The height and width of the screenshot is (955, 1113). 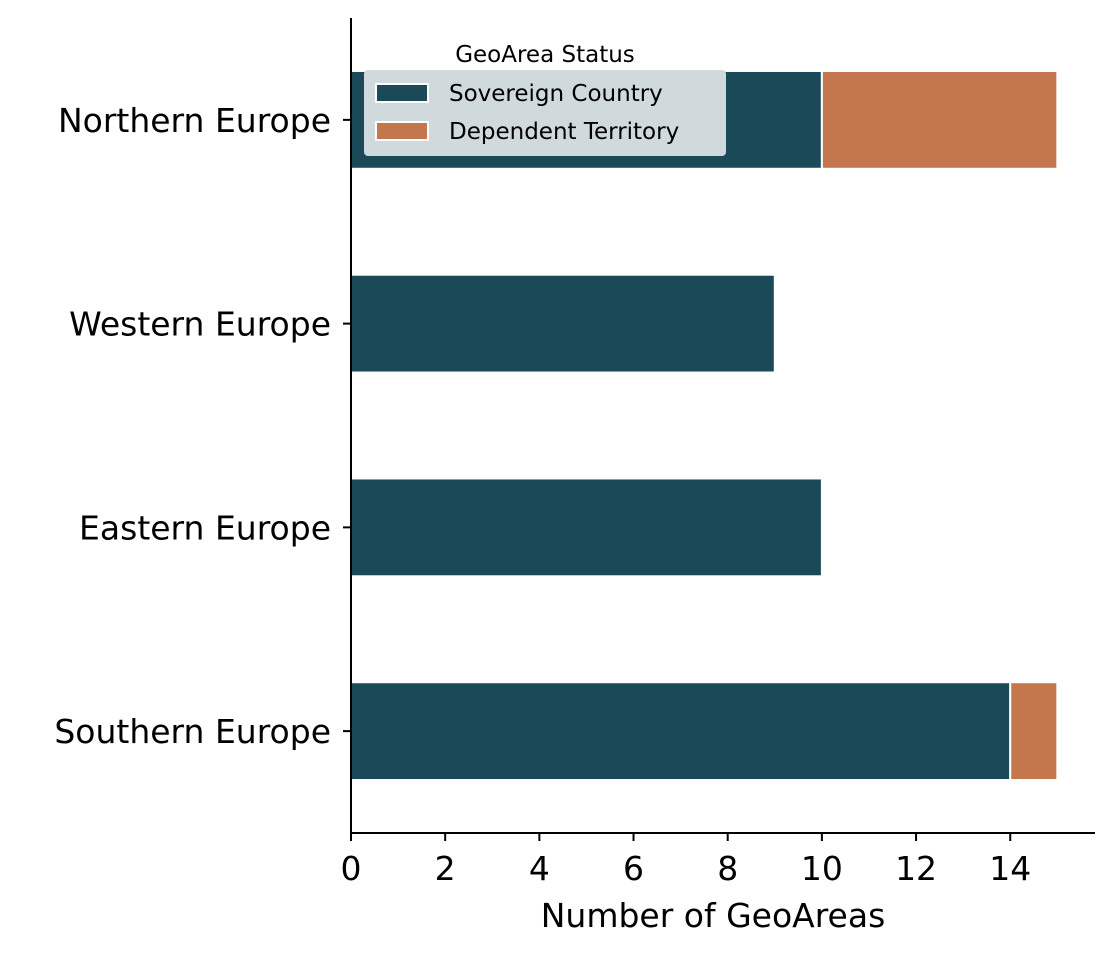 I want to click on legend-label-dependent: Dependent Territory, so click(x=564, y=132).